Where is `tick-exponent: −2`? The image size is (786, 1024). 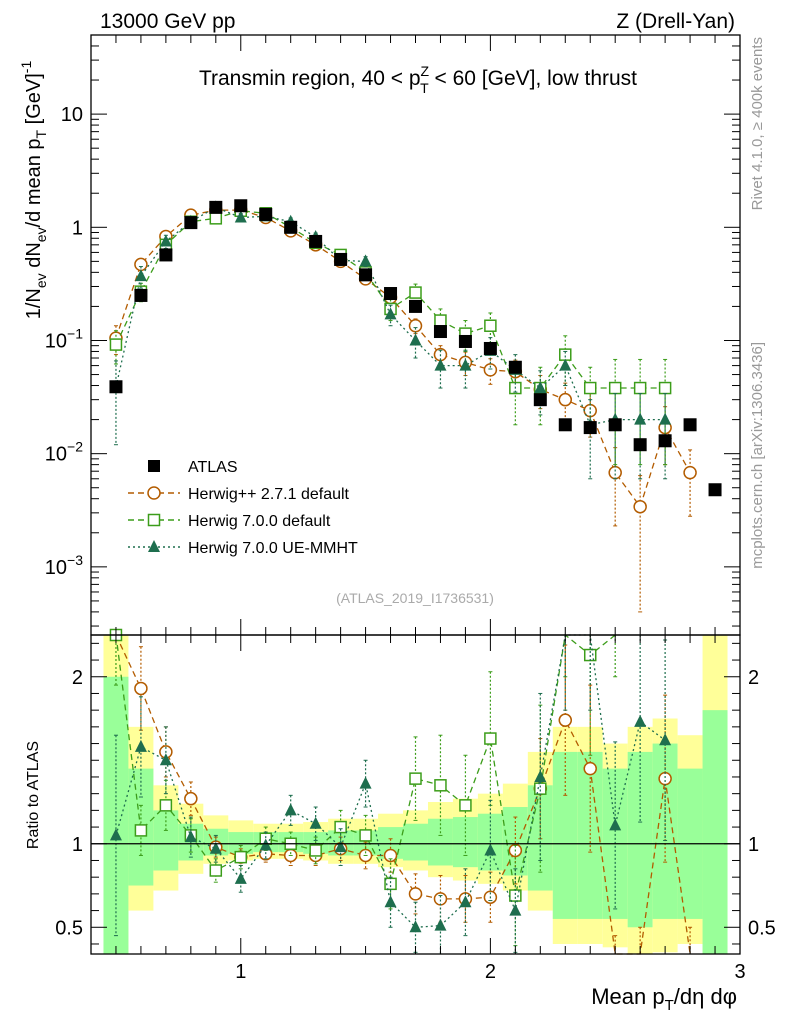
tick-exponent: −2 is located at coordinates (75, 447).